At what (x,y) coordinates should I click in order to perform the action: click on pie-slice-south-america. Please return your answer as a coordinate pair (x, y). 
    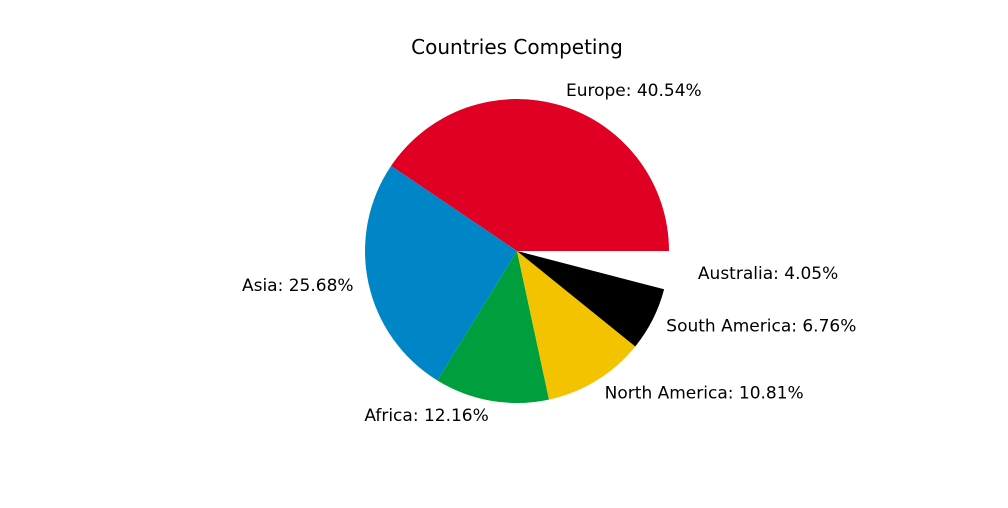
    Looking at the image, I should click on (591, 299).